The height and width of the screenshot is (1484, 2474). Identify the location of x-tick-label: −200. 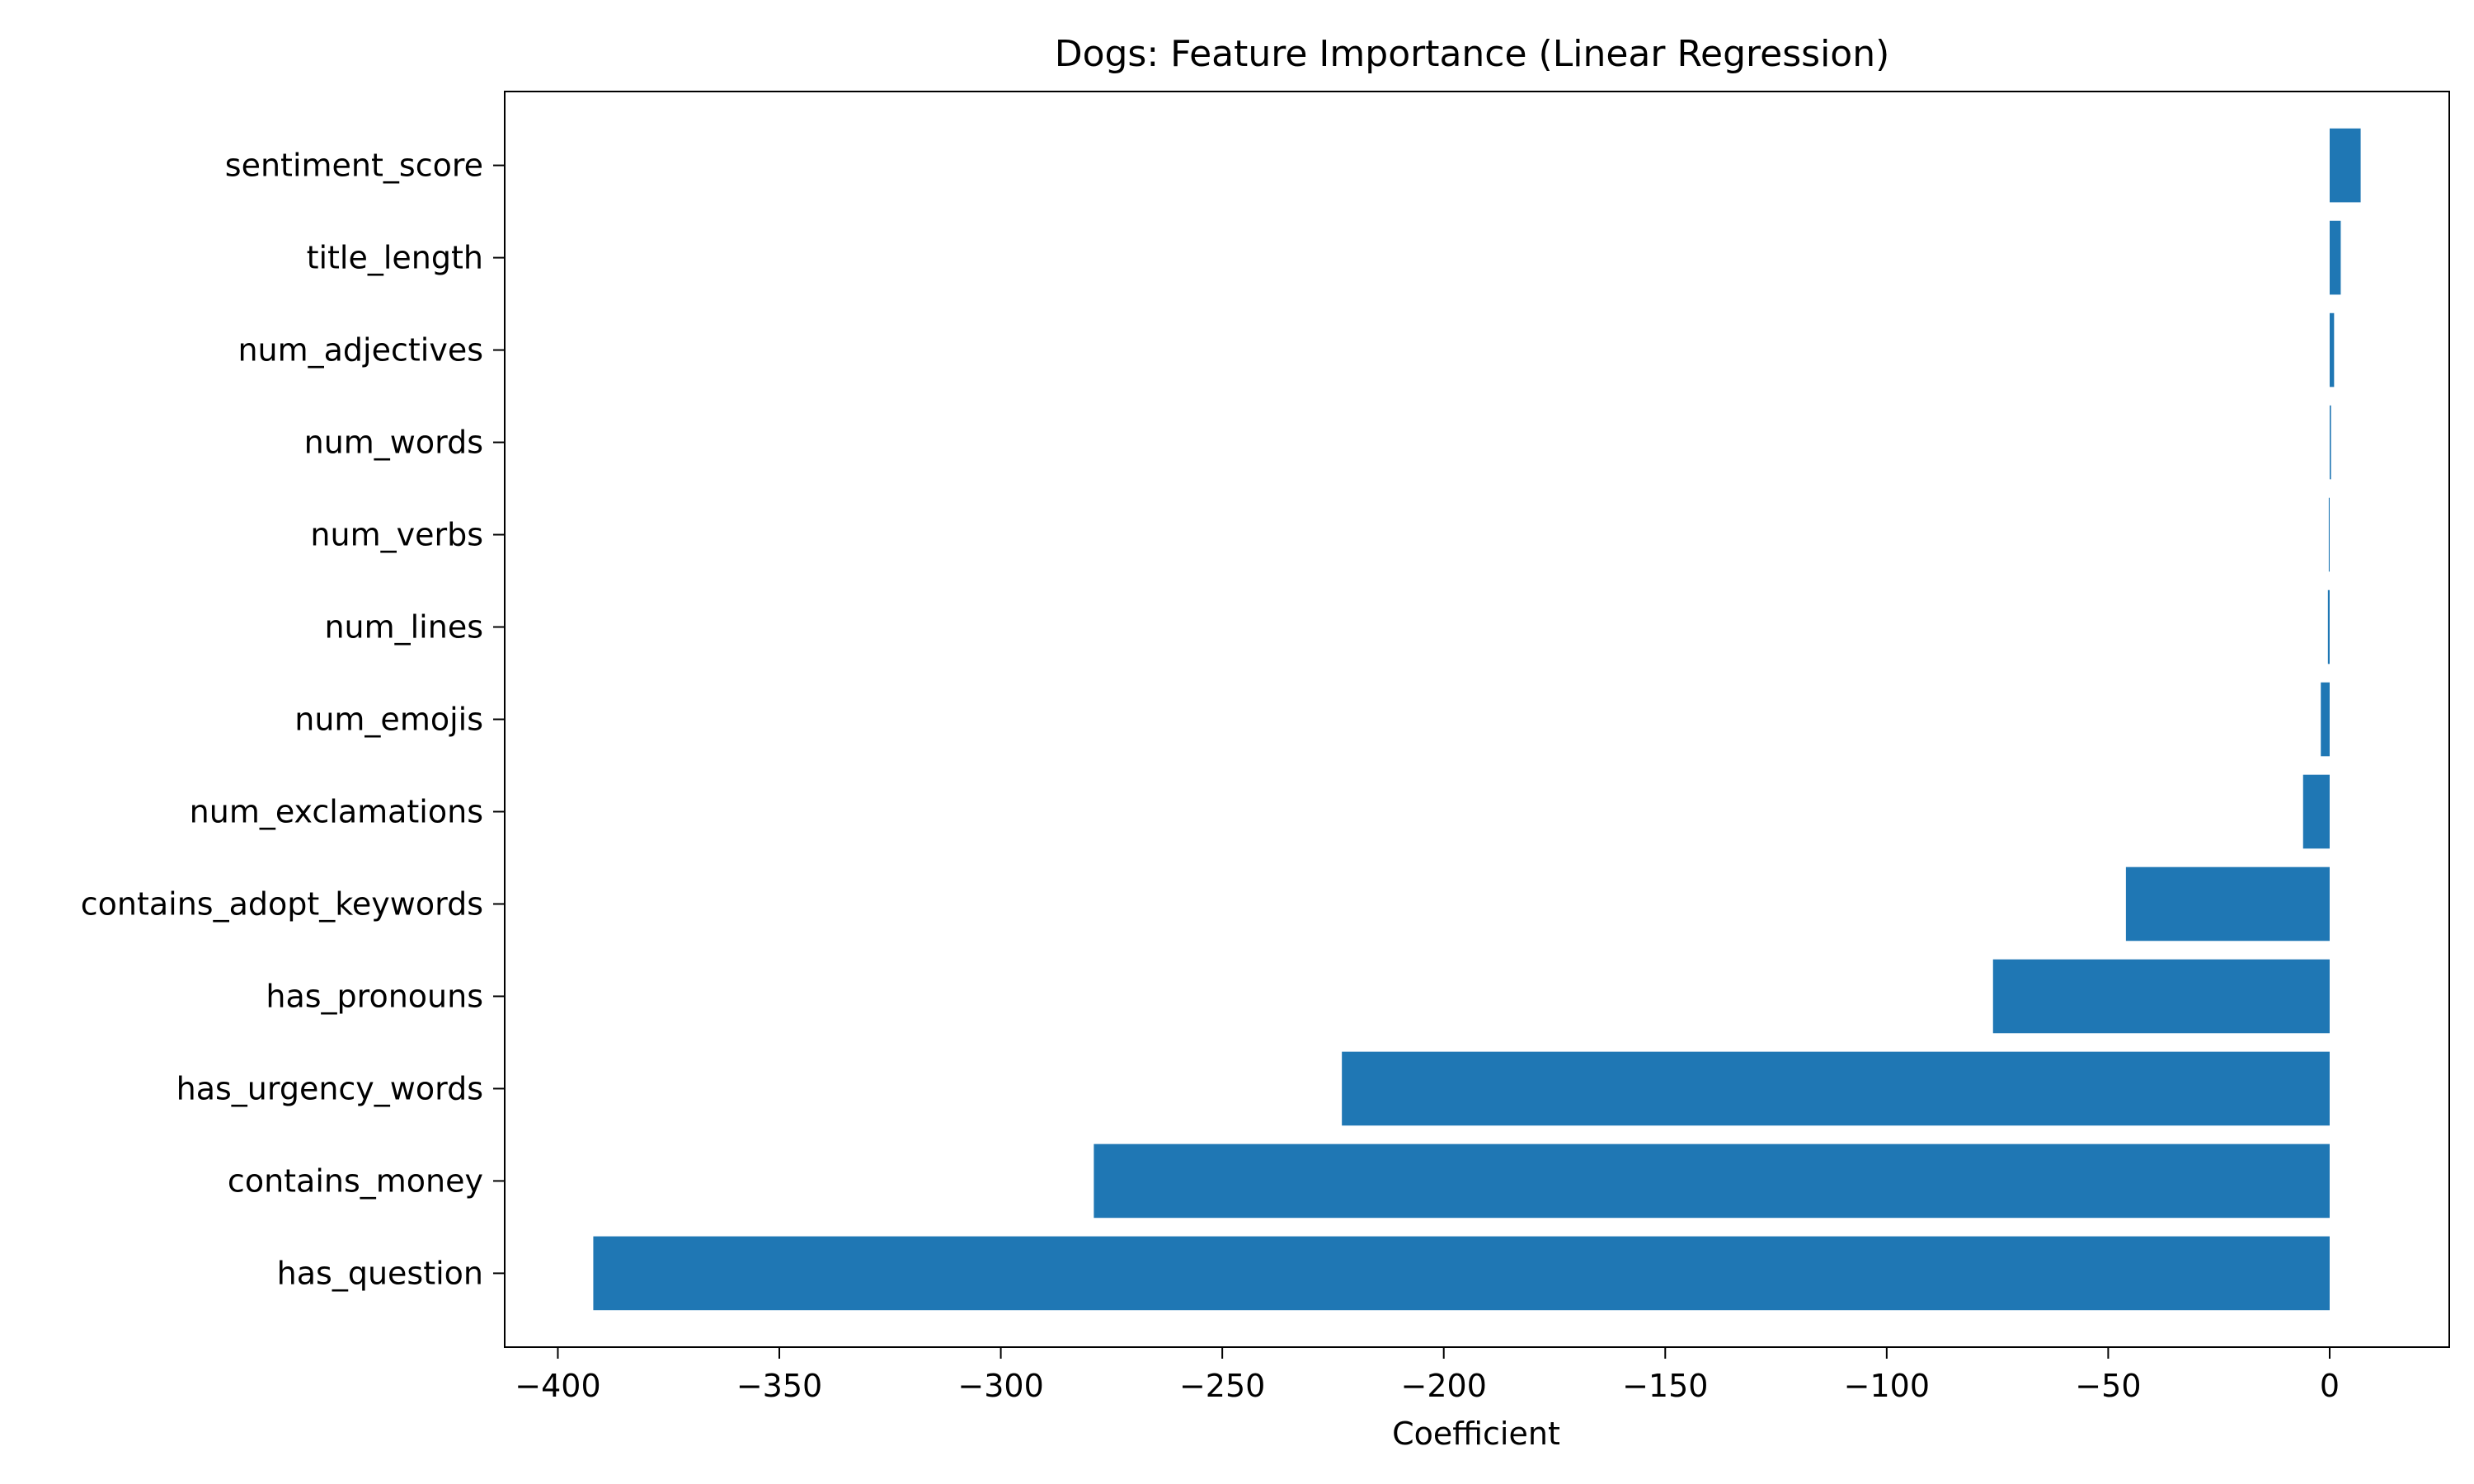
(1444, 1386).